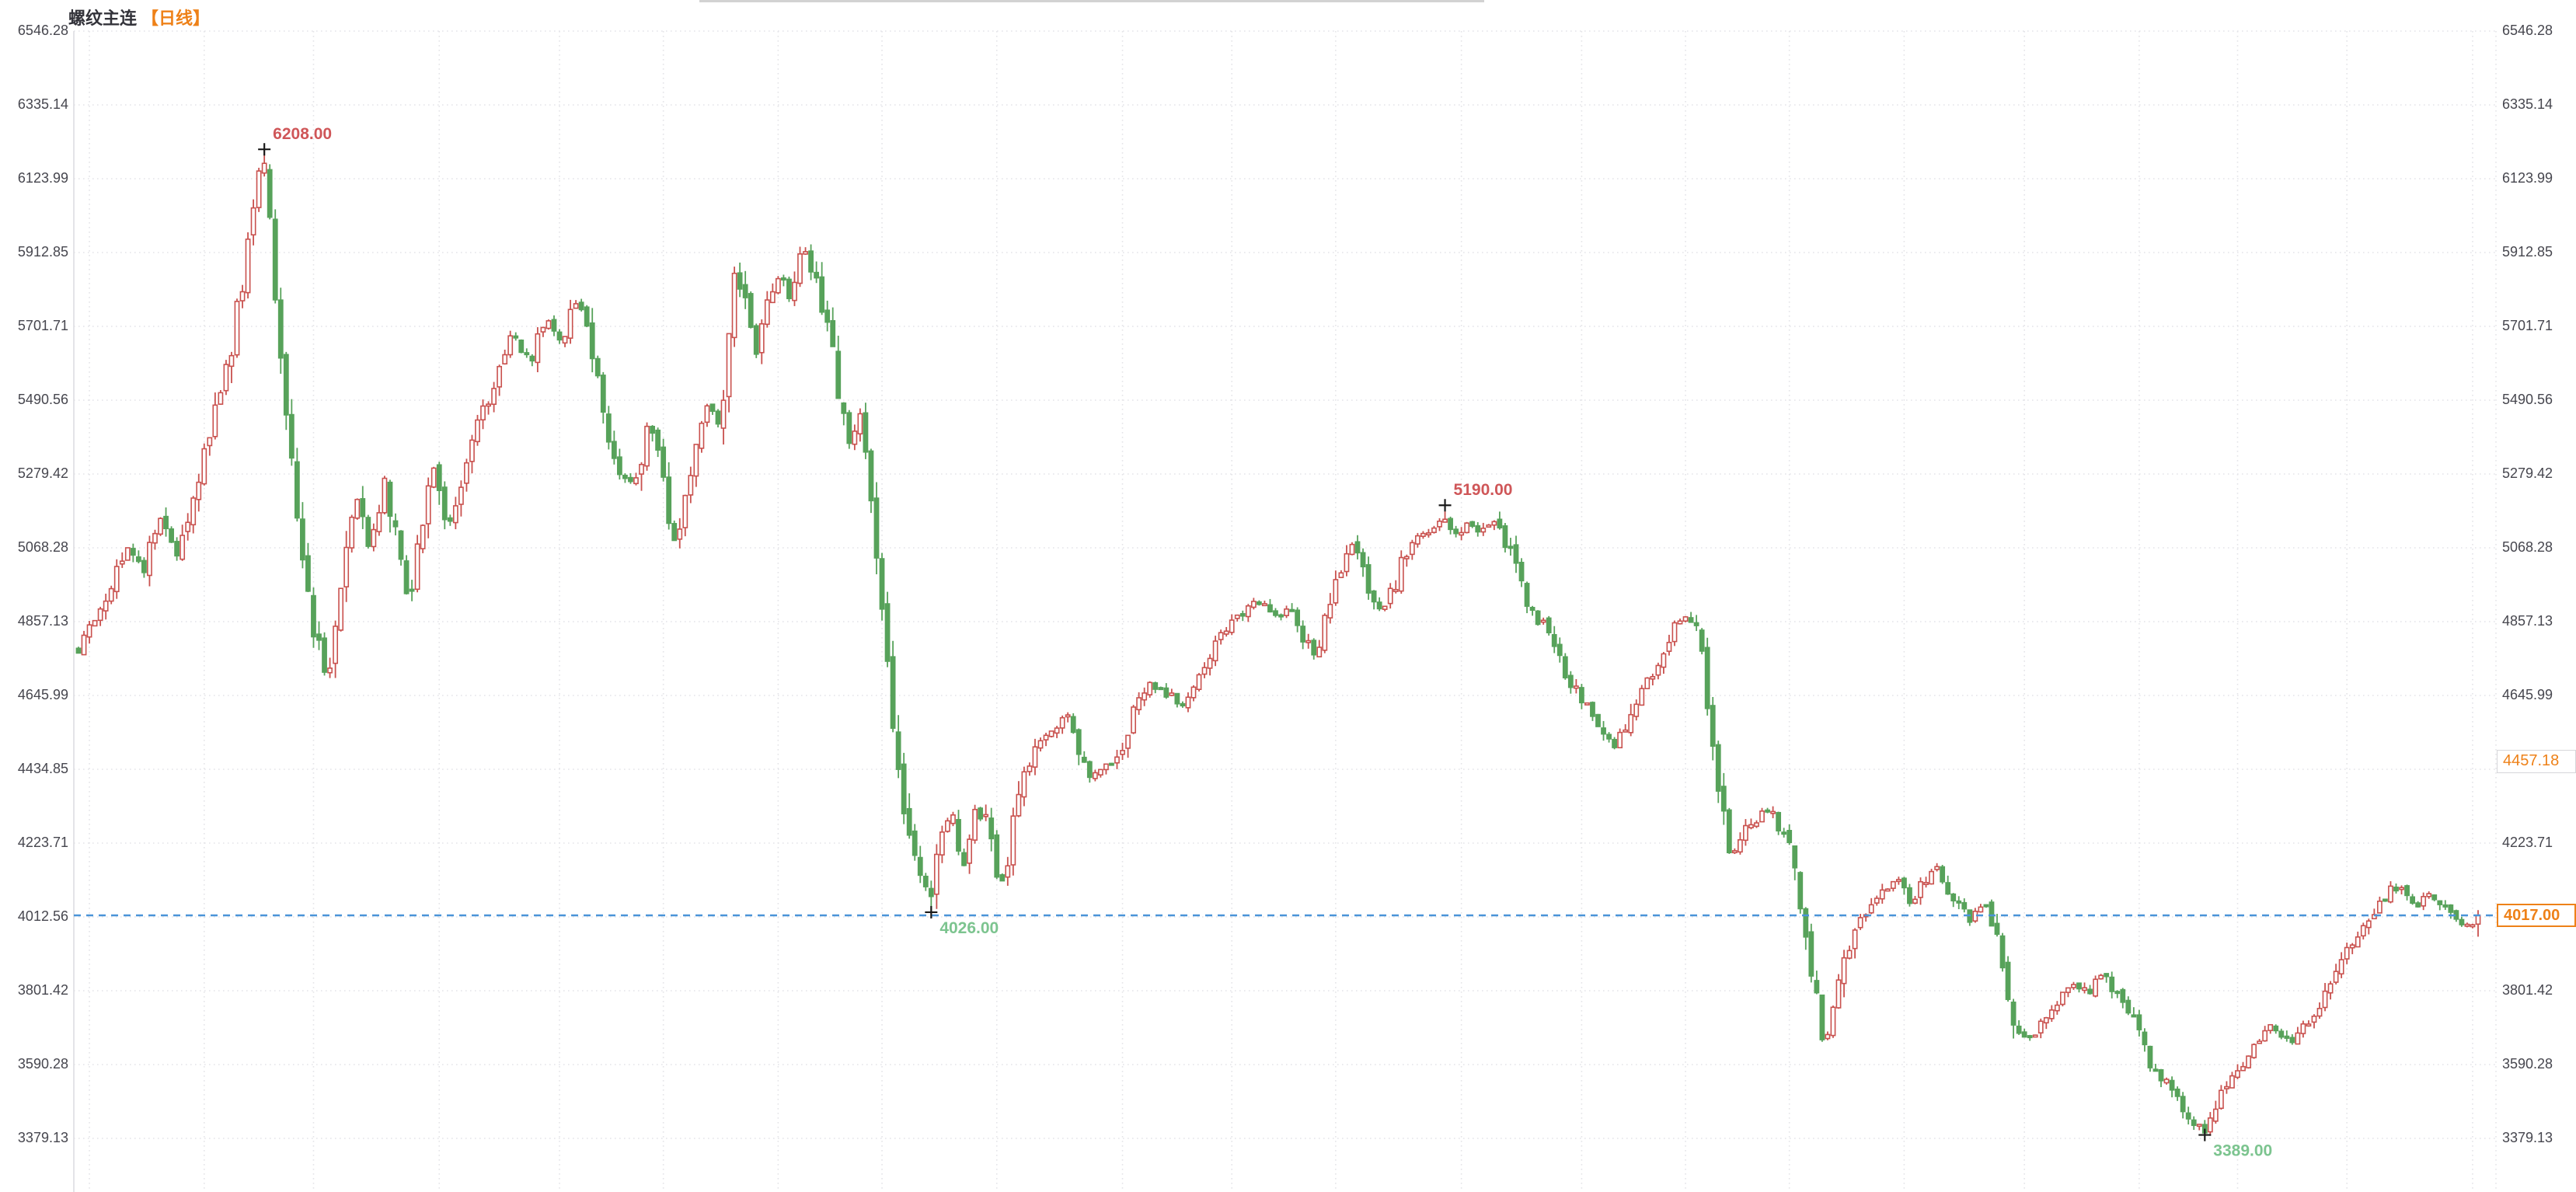 Image resolution: width=2576 pixels, height=1192 pixels. I want to click on y-axis-label-left: 4434.85, so click(42, 768).